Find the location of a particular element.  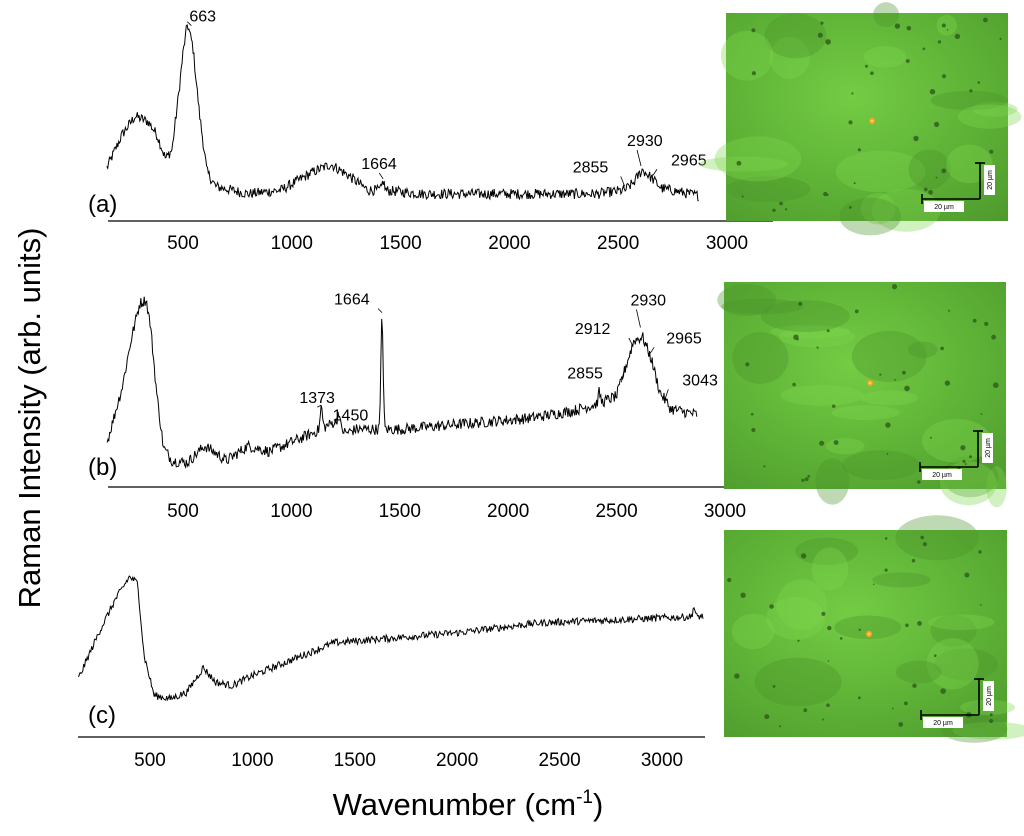

micrograph-c: 20 µm 20 µm is located at coordinates (874, 629).